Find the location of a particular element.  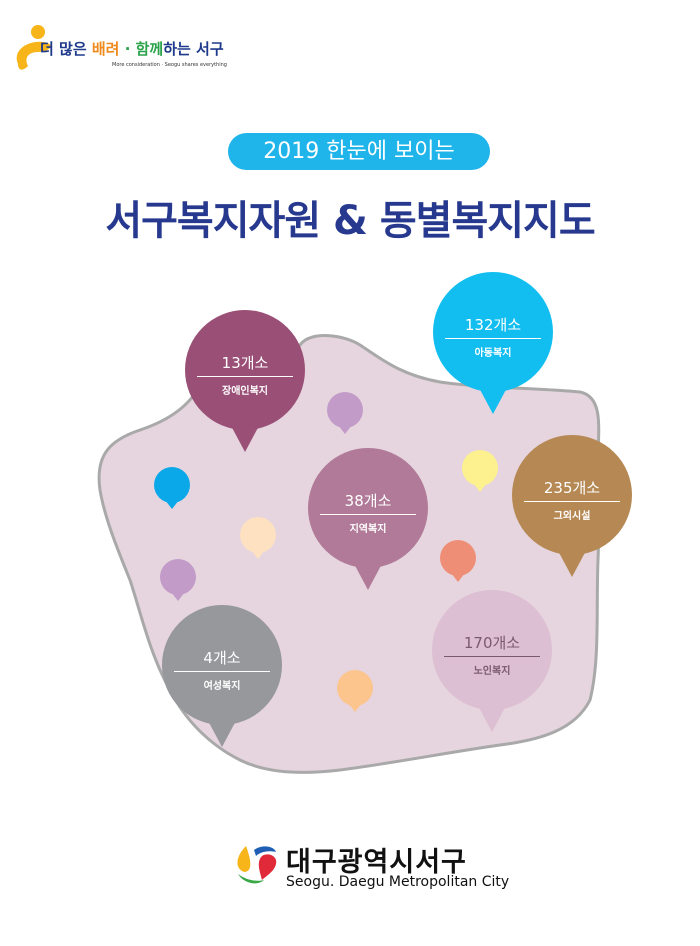

facility-count: 235개소 is located at coordinates (572, 489).